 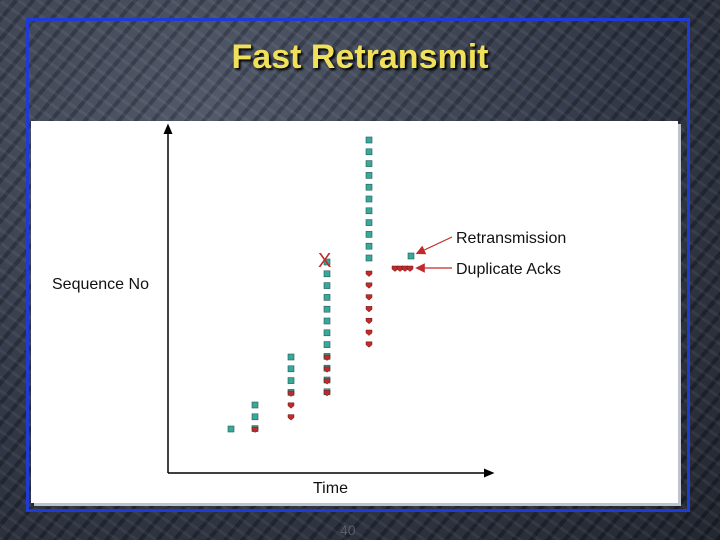 I want to click on packet-markers, so click(x=321, y=284).